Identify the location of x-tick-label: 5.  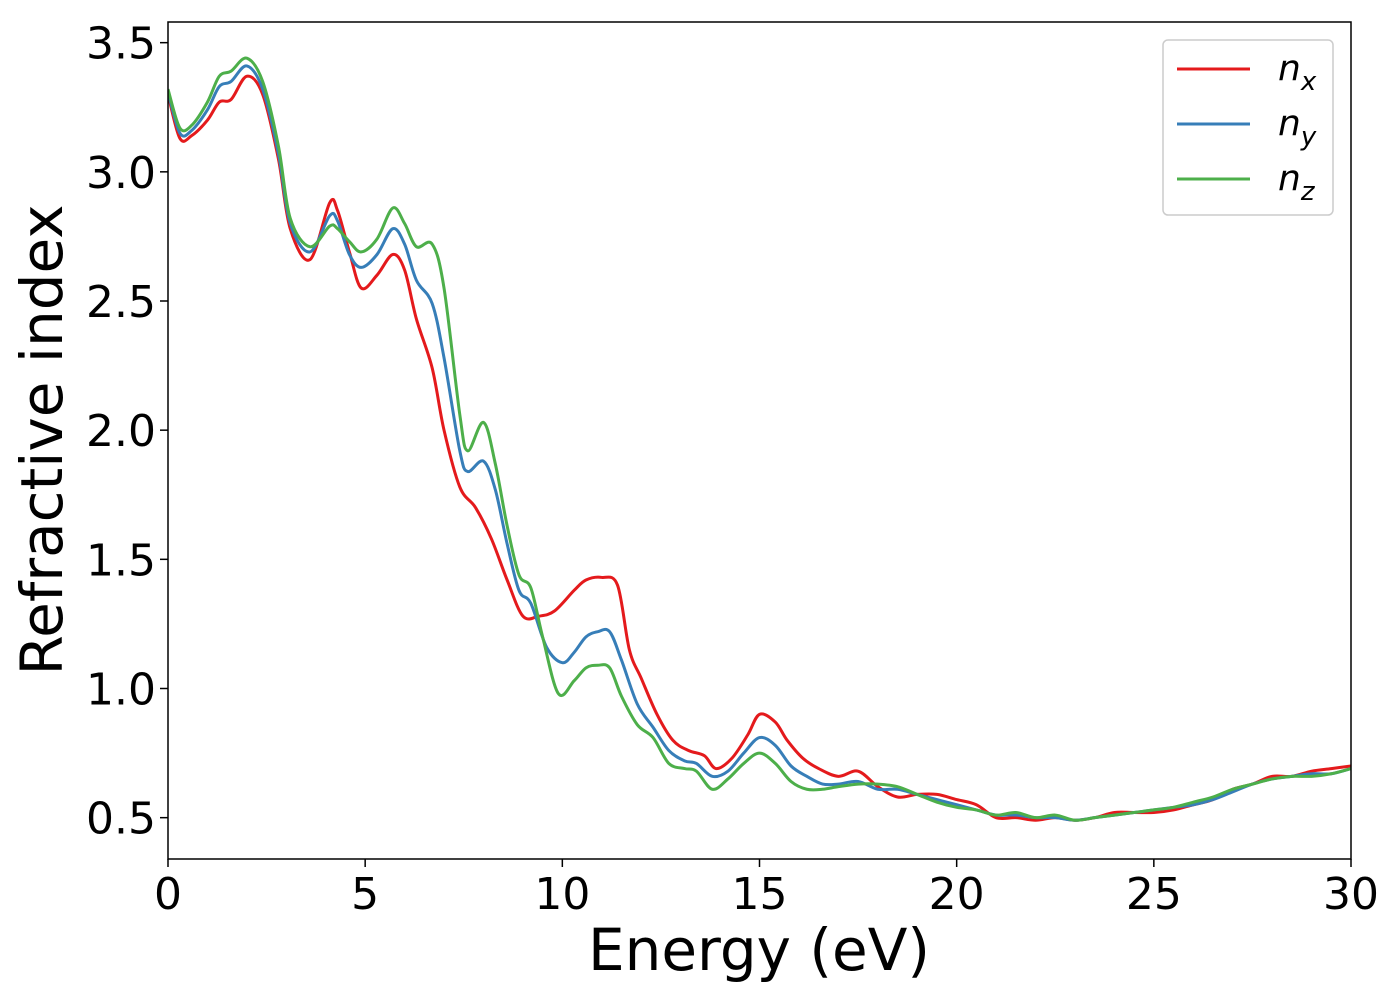
(365, 894).